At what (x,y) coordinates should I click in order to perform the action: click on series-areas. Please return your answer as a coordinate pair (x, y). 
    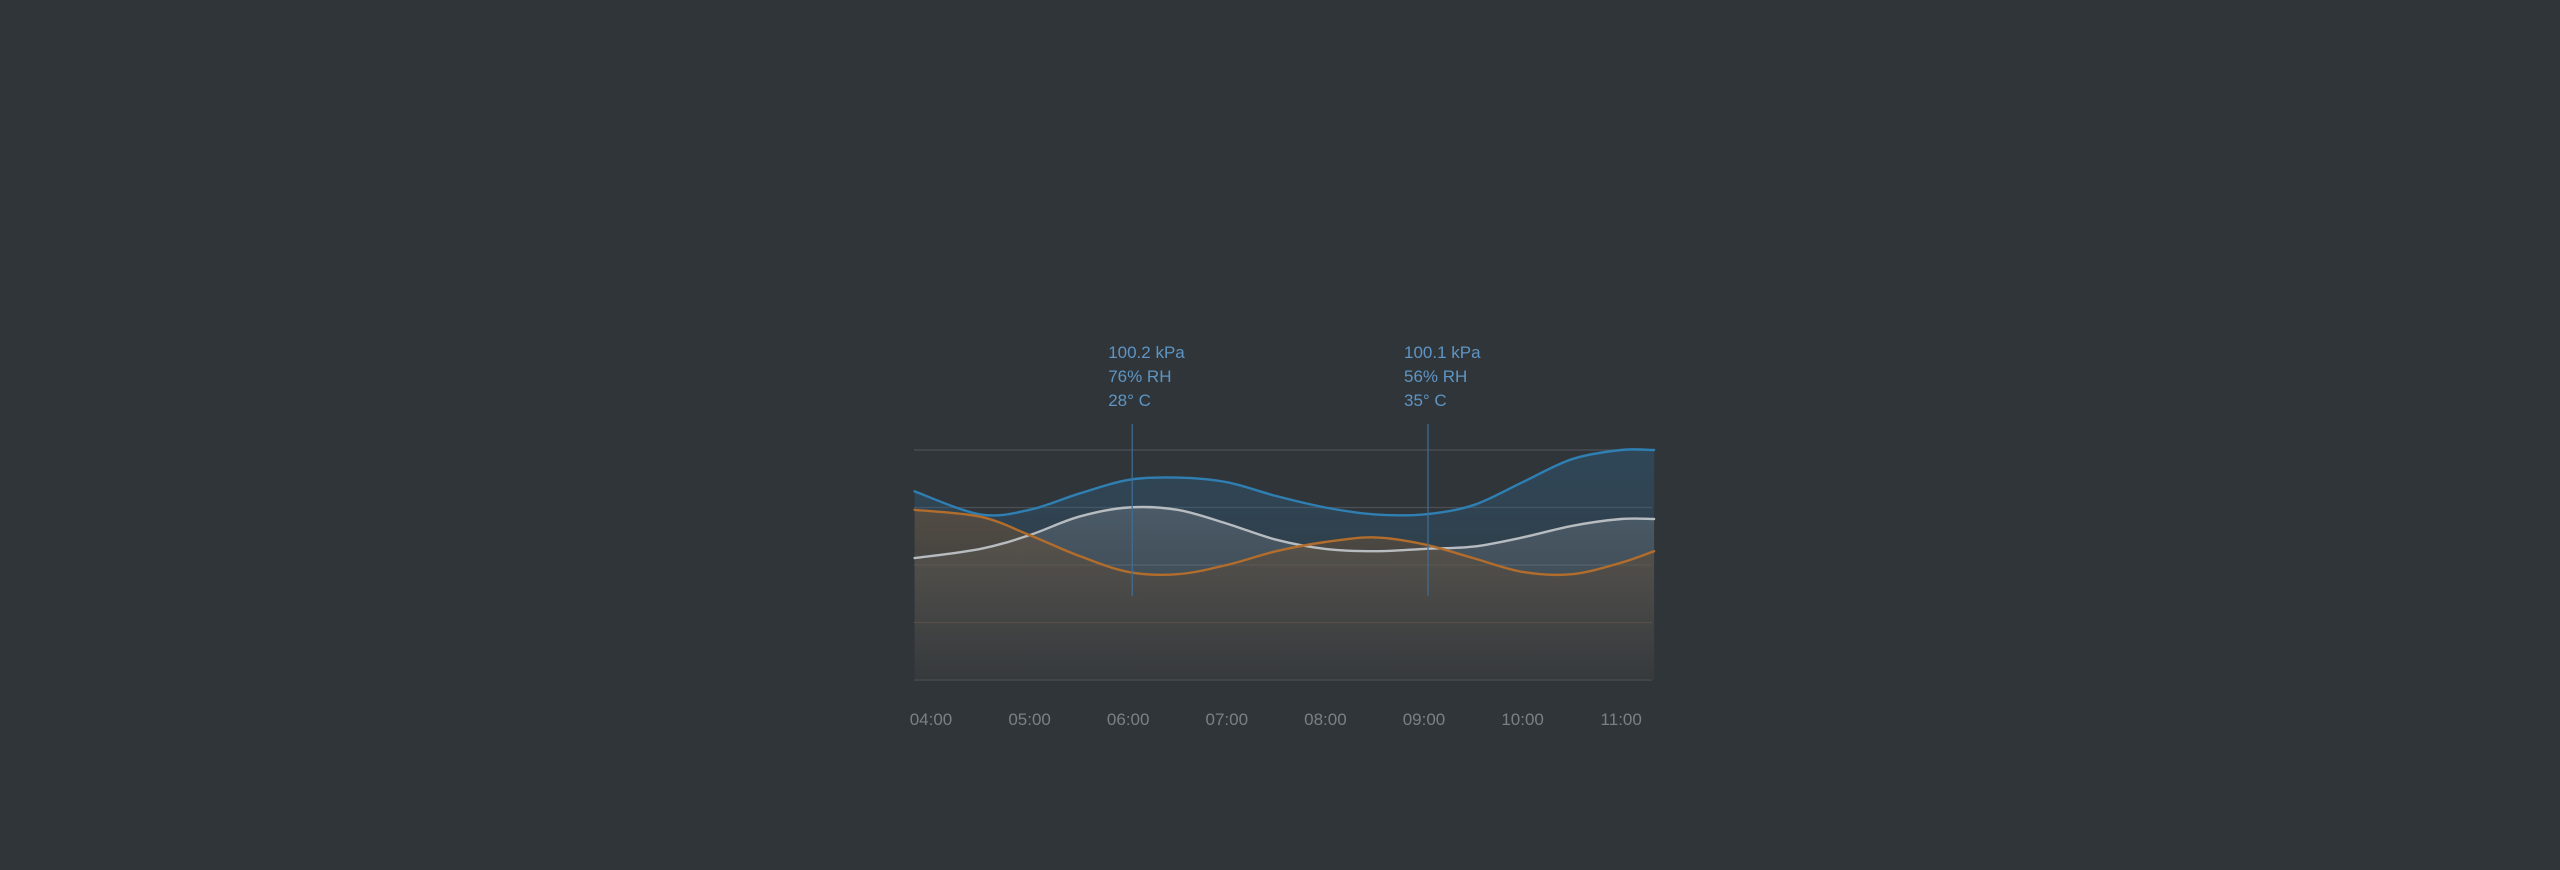
    Looking at the image, I should click on (1284, 564).